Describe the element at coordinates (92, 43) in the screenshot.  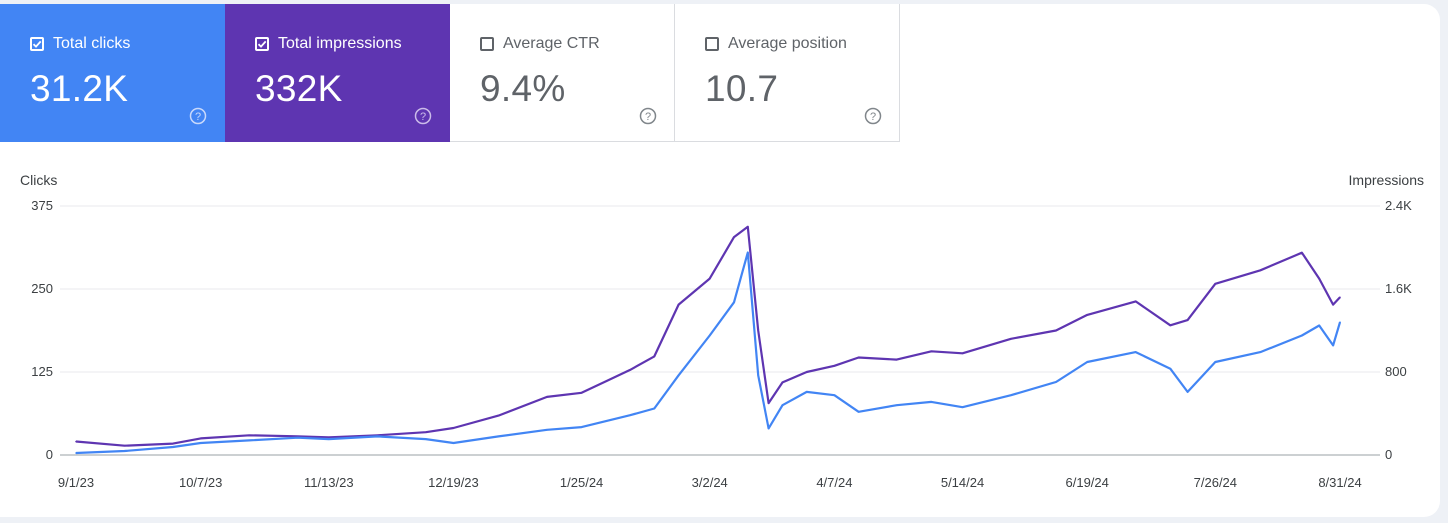
I see `metric-label: Total clicks` at that location.